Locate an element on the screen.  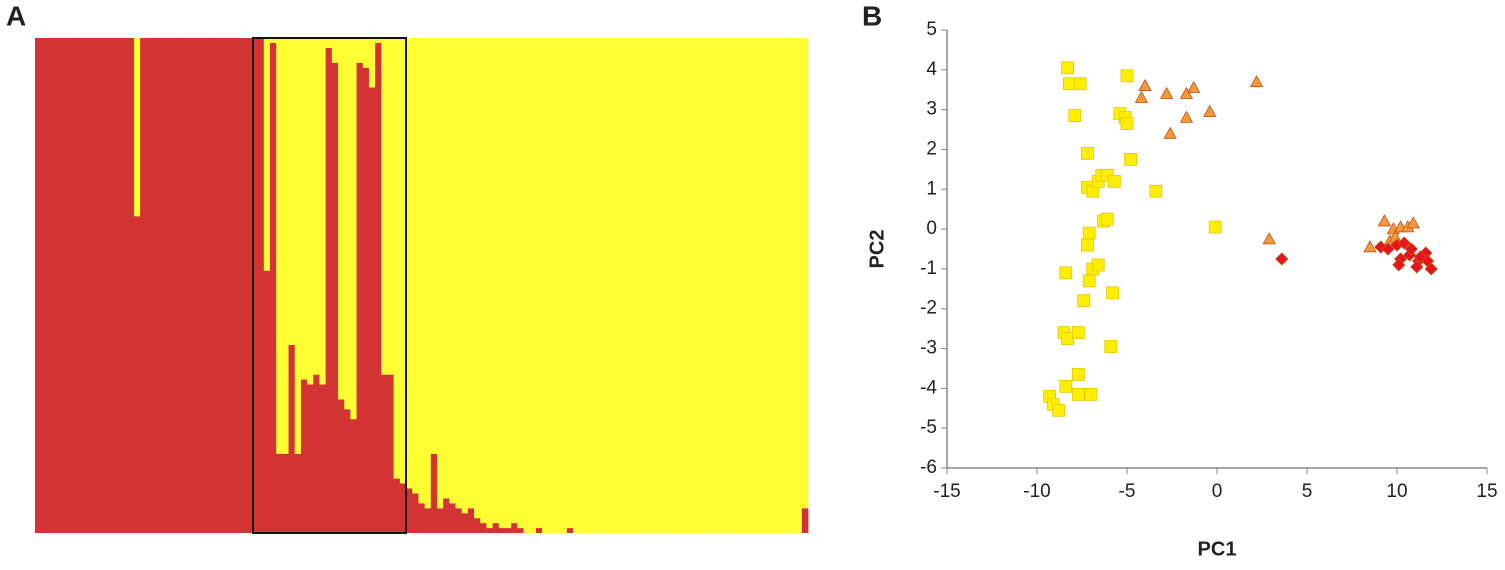
y-tick-label: -6 is located at coordinates (928, 467).